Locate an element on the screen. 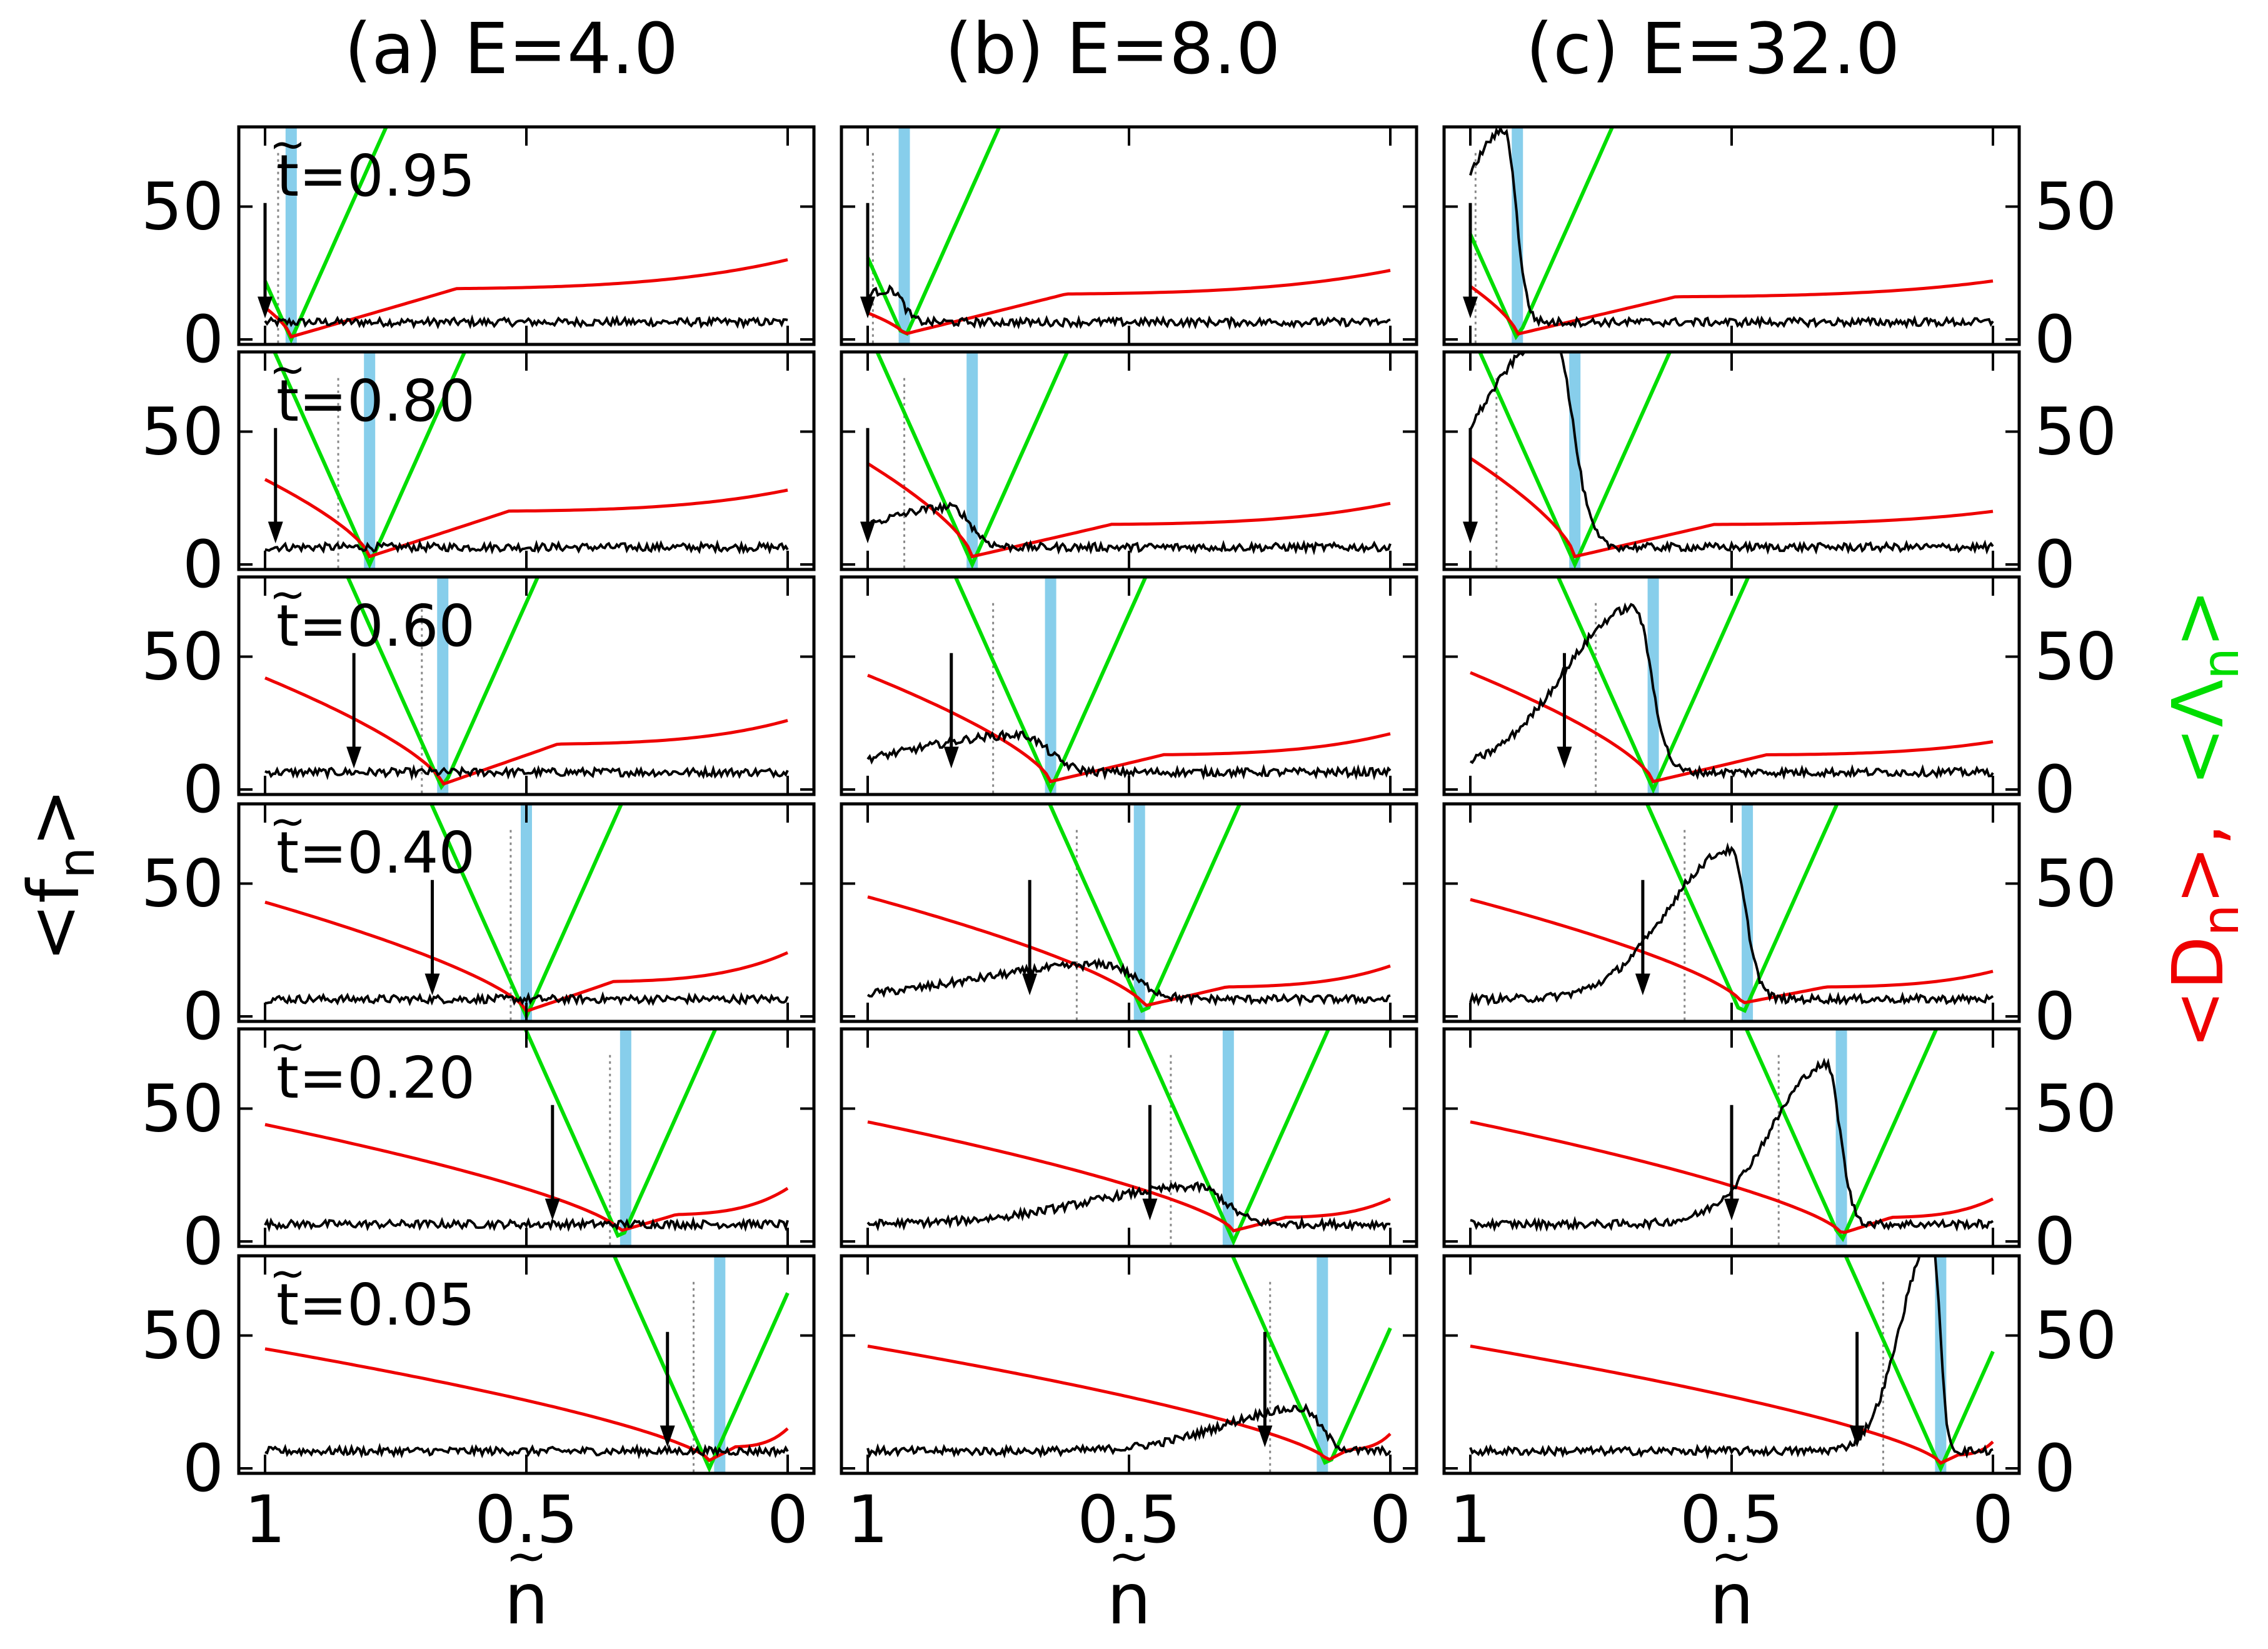  panel-0-1: 0 50 t=0.80~ is located at coordinates (478, 473).